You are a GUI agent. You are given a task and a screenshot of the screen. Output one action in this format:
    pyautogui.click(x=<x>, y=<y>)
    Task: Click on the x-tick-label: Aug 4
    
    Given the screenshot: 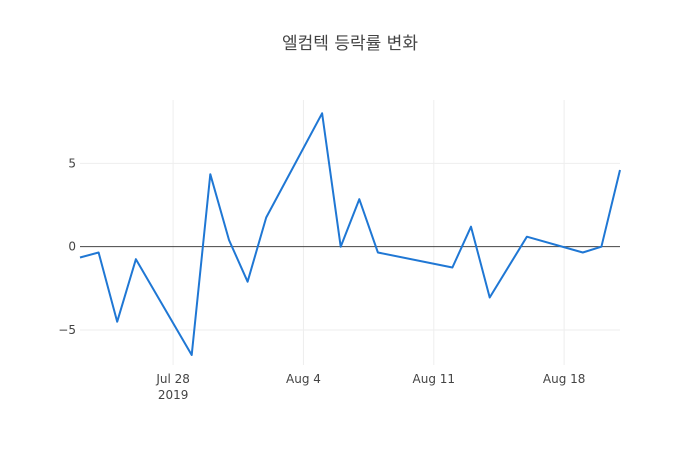 What is the action you would take?
    pyautogui.click(x=303, y=379)
    